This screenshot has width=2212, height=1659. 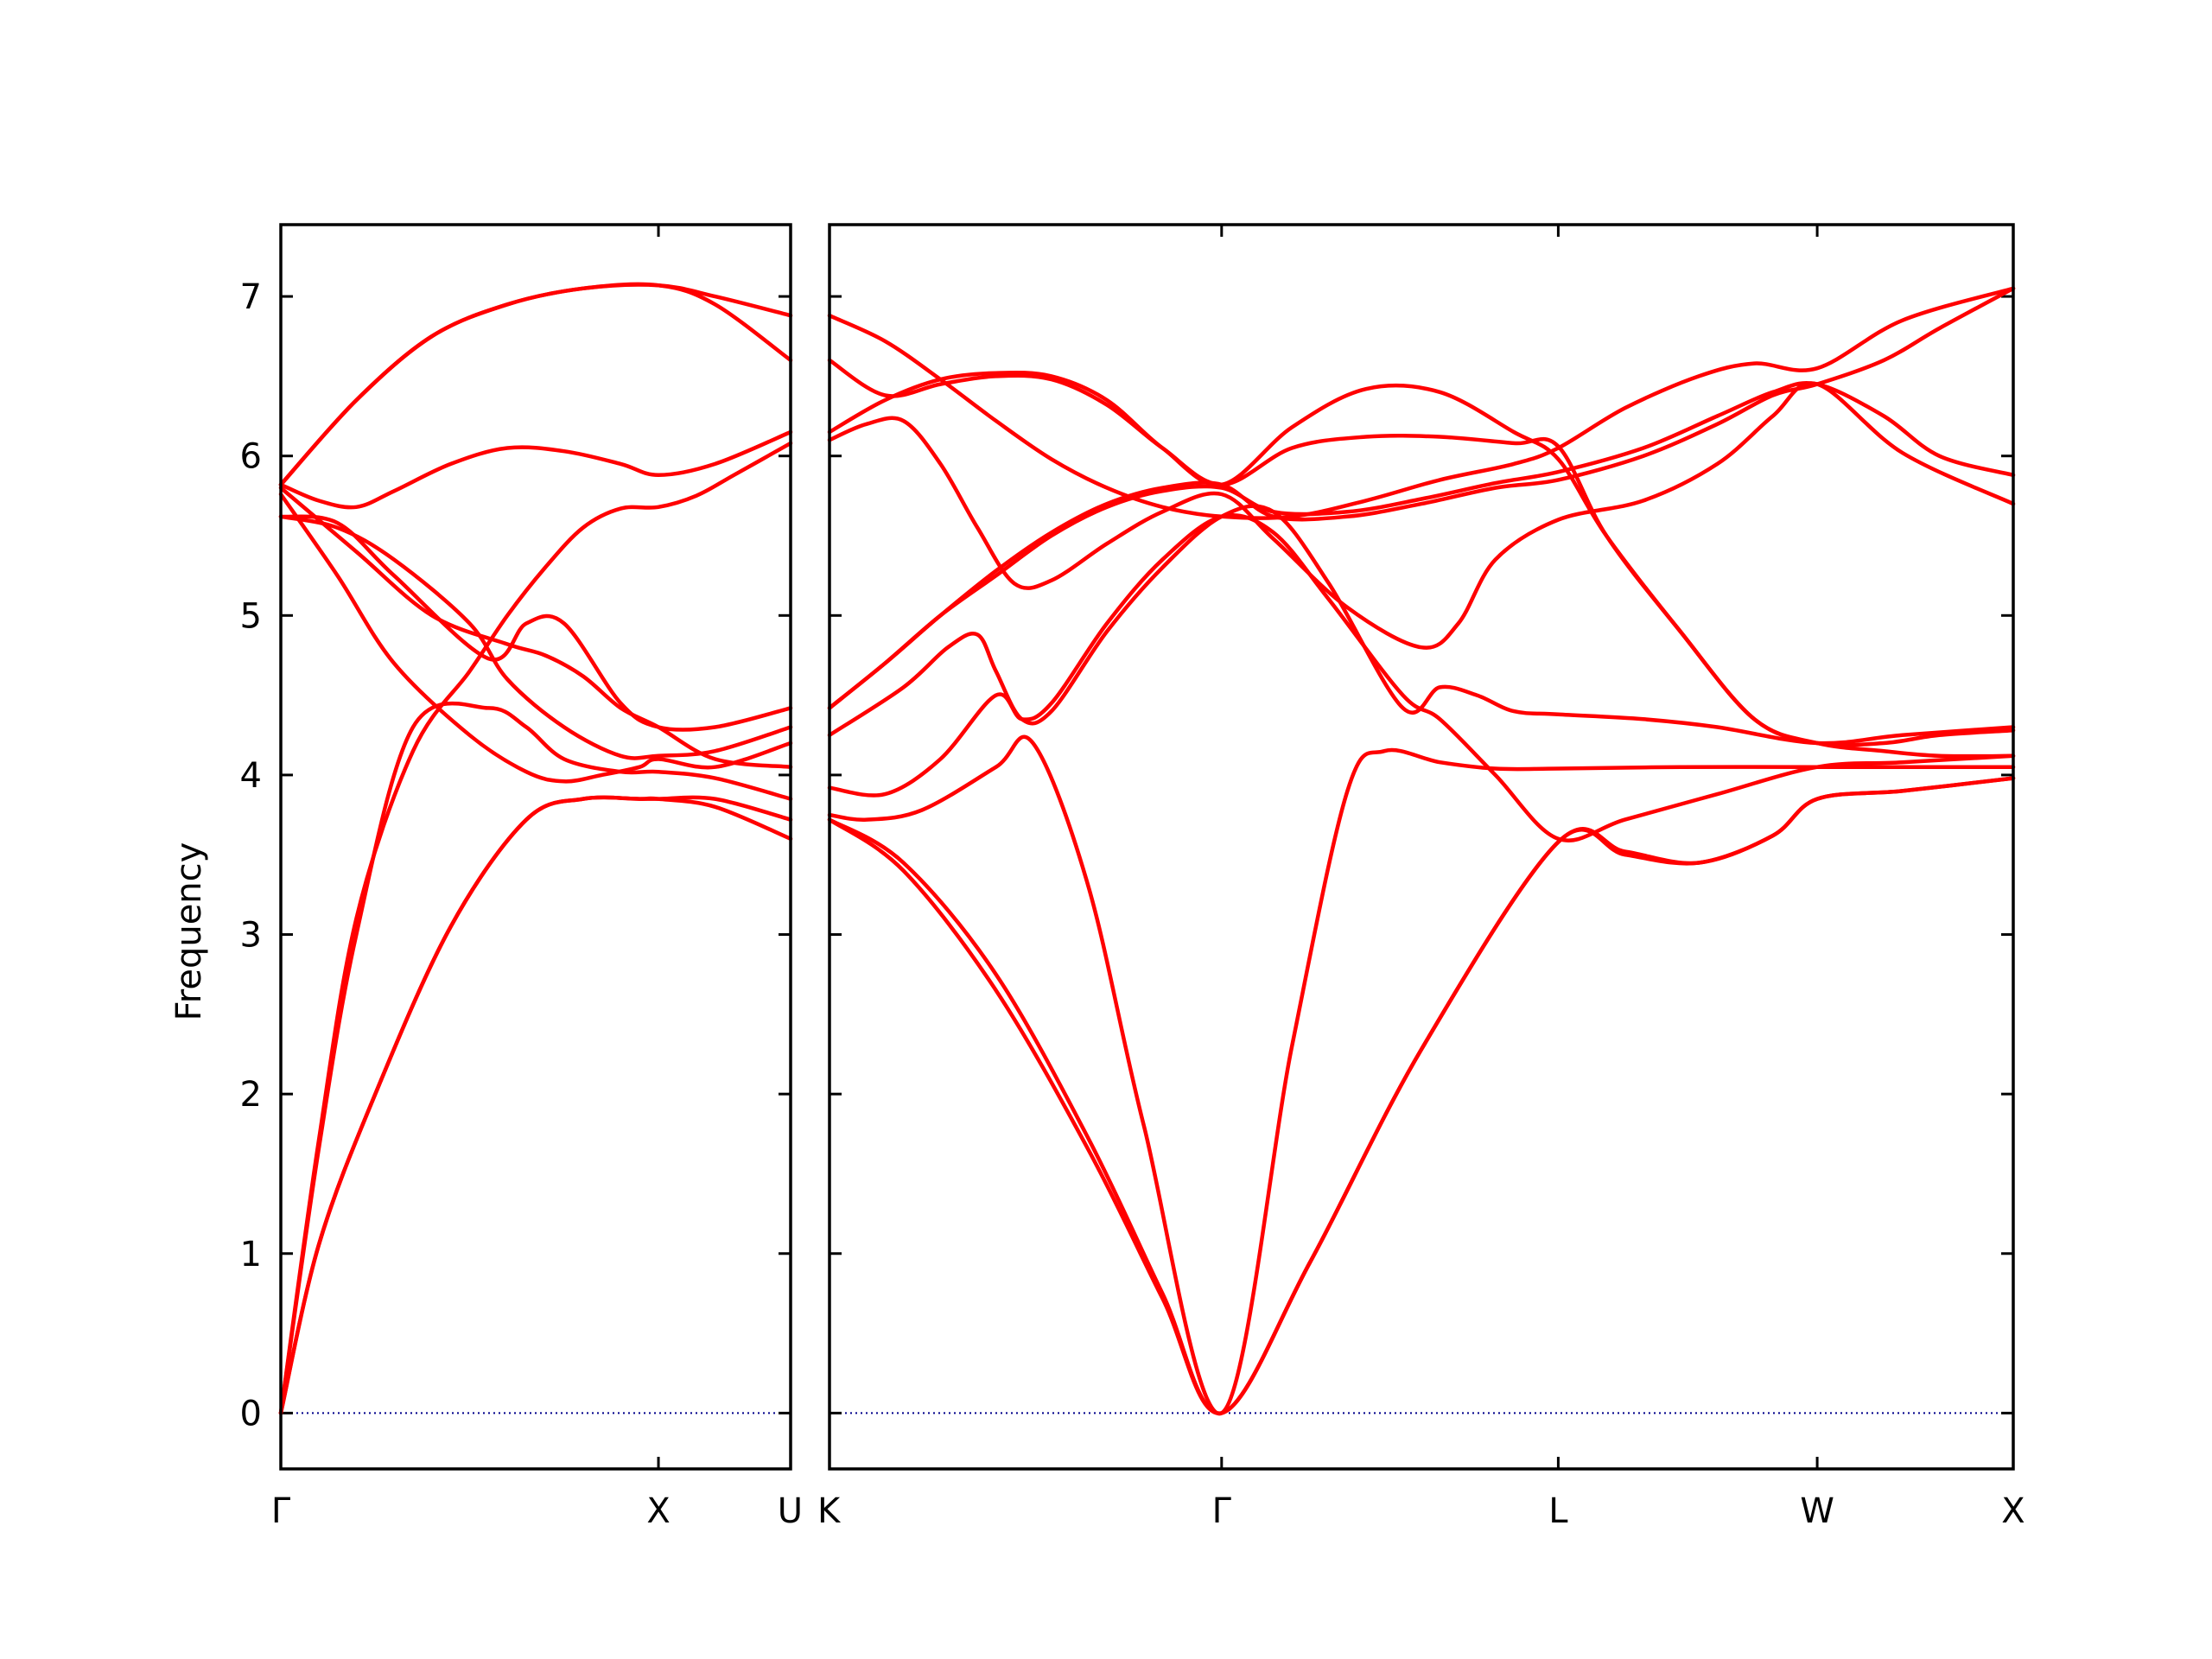 What do you see at coordinates (1817, 1511) in the screenshot?
I see `x-tick-label: W` at bounding box center [1817, 1511].